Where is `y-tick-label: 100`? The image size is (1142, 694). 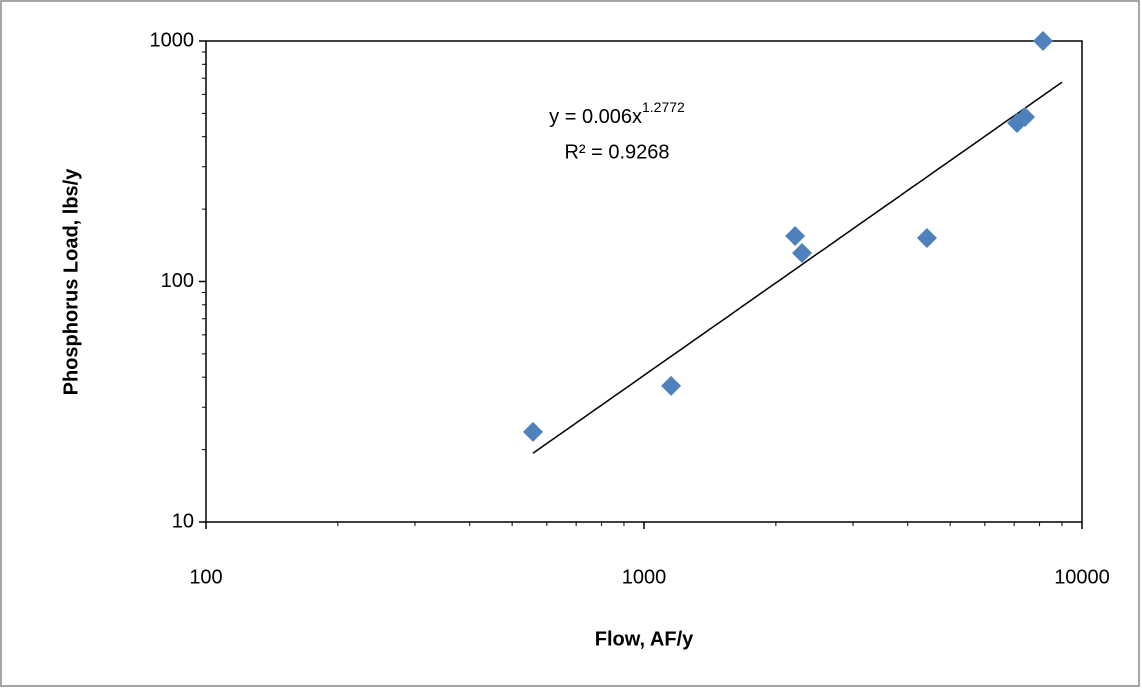
y-tick-label: 100 is located at coordinates (177, 281).